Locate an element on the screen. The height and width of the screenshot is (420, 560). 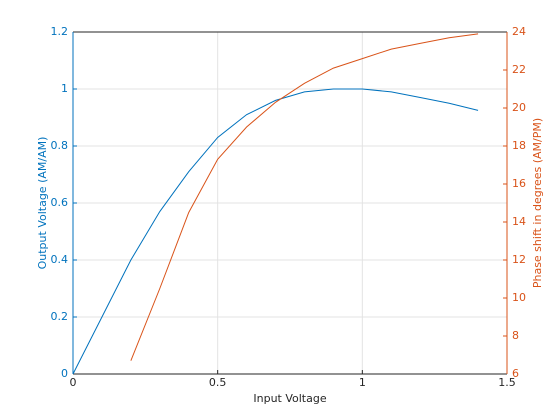
x-tick-label: 0 is located at coordinates (73, 382).